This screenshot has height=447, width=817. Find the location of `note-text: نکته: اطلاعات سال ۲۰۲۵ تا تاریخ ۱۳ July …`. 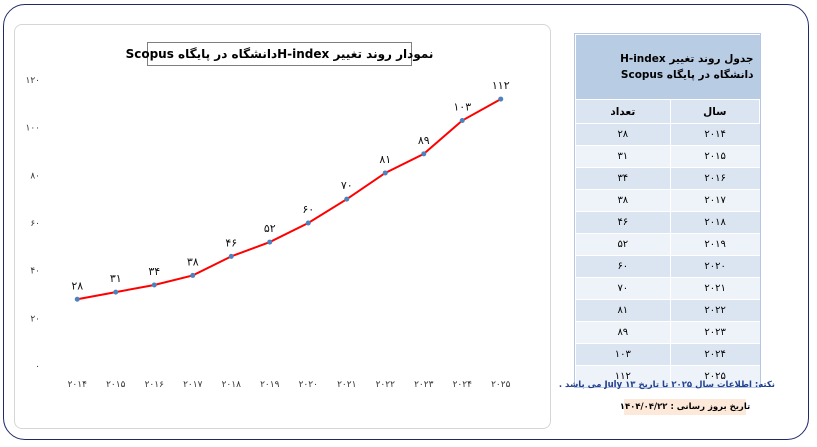

note-text: نکته: اطلاعات سال ۲۰۲۵ تا تاریخ ۱۳ July … is located at coordinates (666, 385).